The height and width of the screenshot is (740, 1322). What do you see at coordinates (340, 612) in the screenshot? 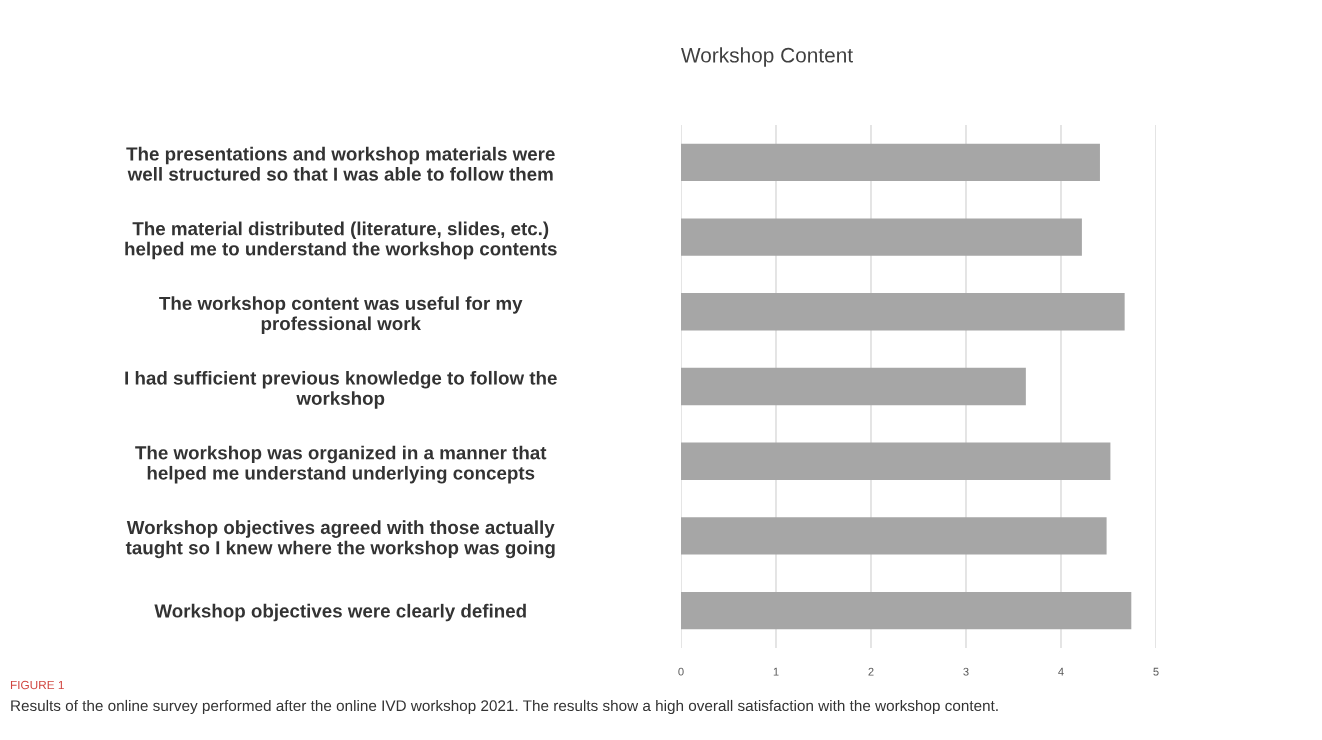
I see `y-tick-label: Workshop objectives were clearly defined` at bounding box center [340, 612].